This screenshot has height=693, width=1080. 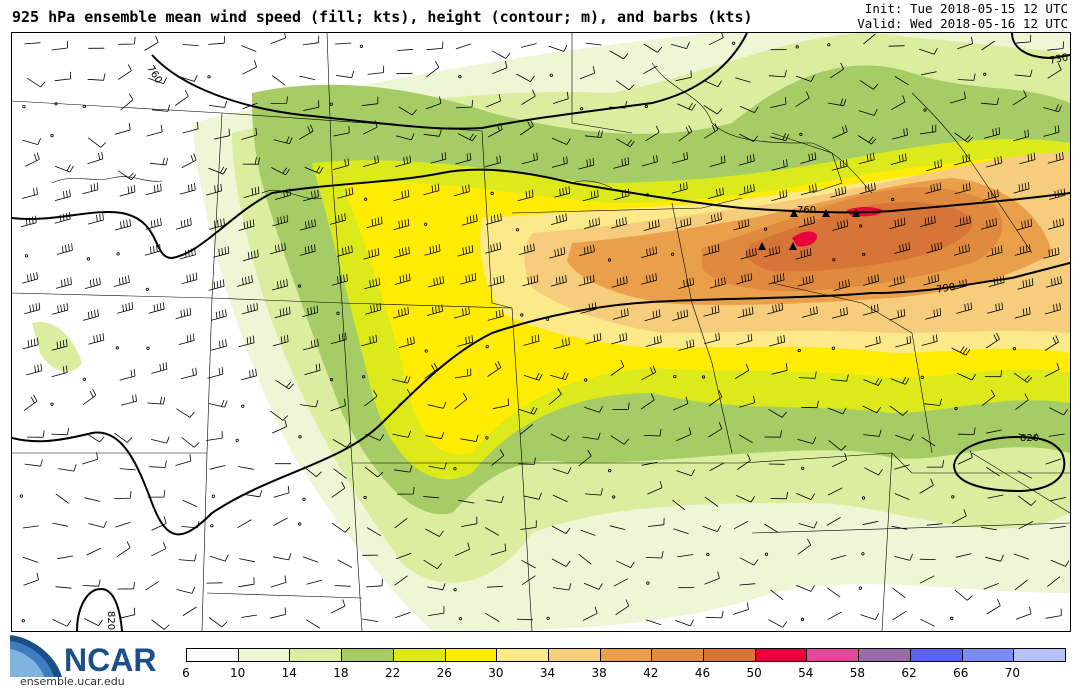 What do you see at coordinates (110, 659) in the screenshot?
I see `ncar-logo-text: NCAR` at bounding box center [110, 659].